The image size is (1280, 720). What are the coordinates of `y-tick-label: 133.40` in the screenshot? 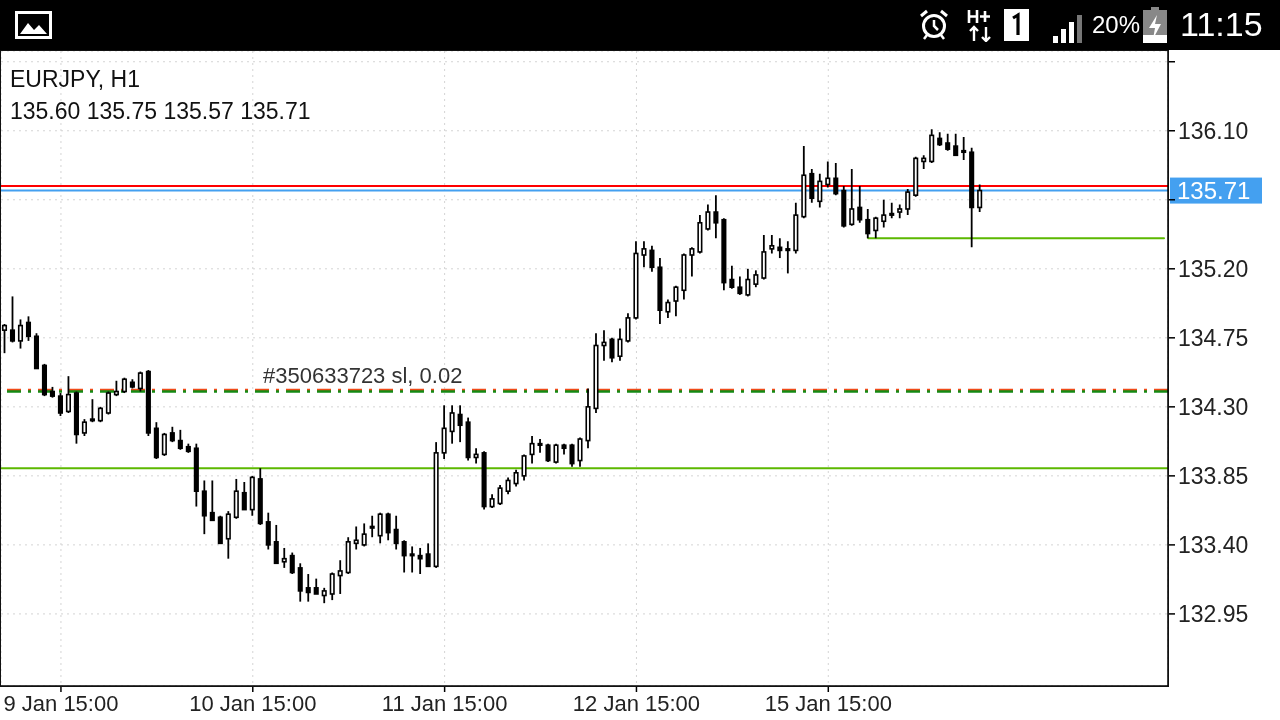 It's located at (1213, 545).